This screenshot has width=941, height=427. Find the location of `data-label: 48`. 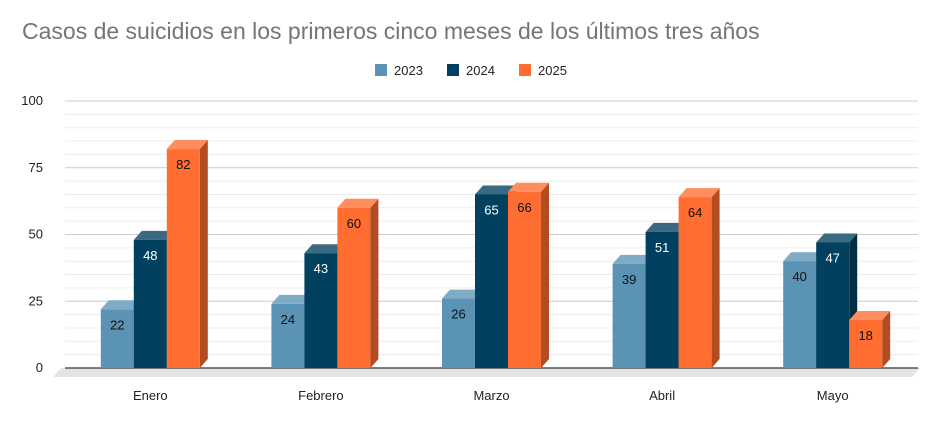

data-label: 48 is located at coordinates (150, 255).